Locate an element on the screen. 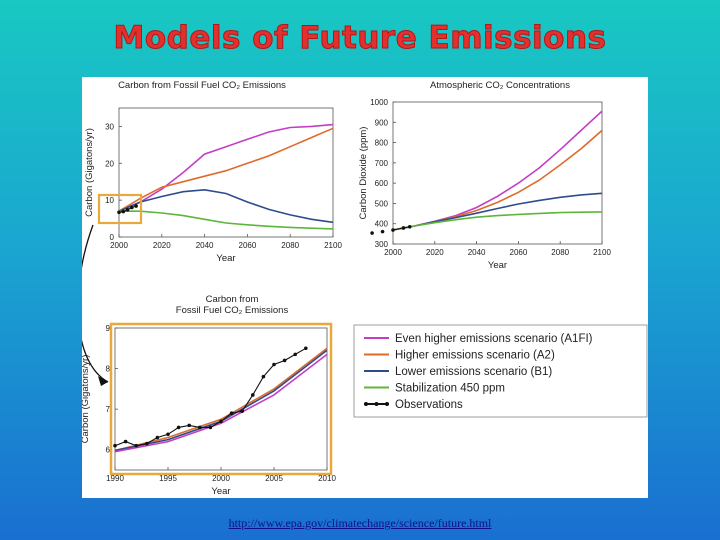 The width and height of the screenshot is (720, 540). legend-frame is located at coordinates (500, 371).